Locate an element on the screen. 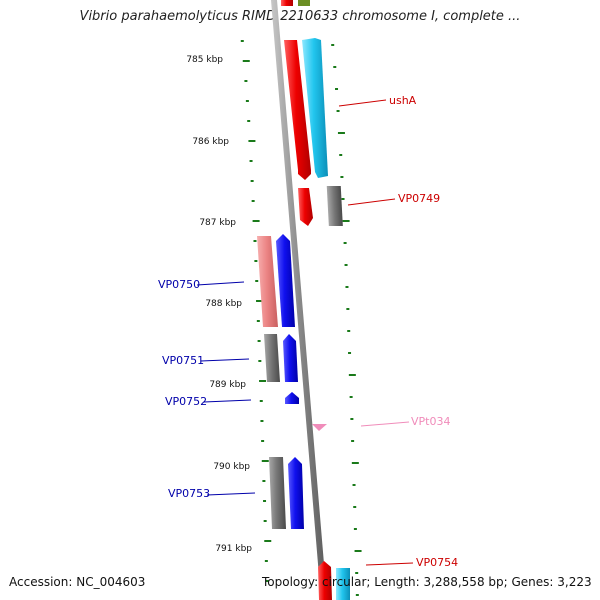 Image resolution: width=600 pixels, height=600 pixels. scale-ticks-right is located at coordinates (346, 320).